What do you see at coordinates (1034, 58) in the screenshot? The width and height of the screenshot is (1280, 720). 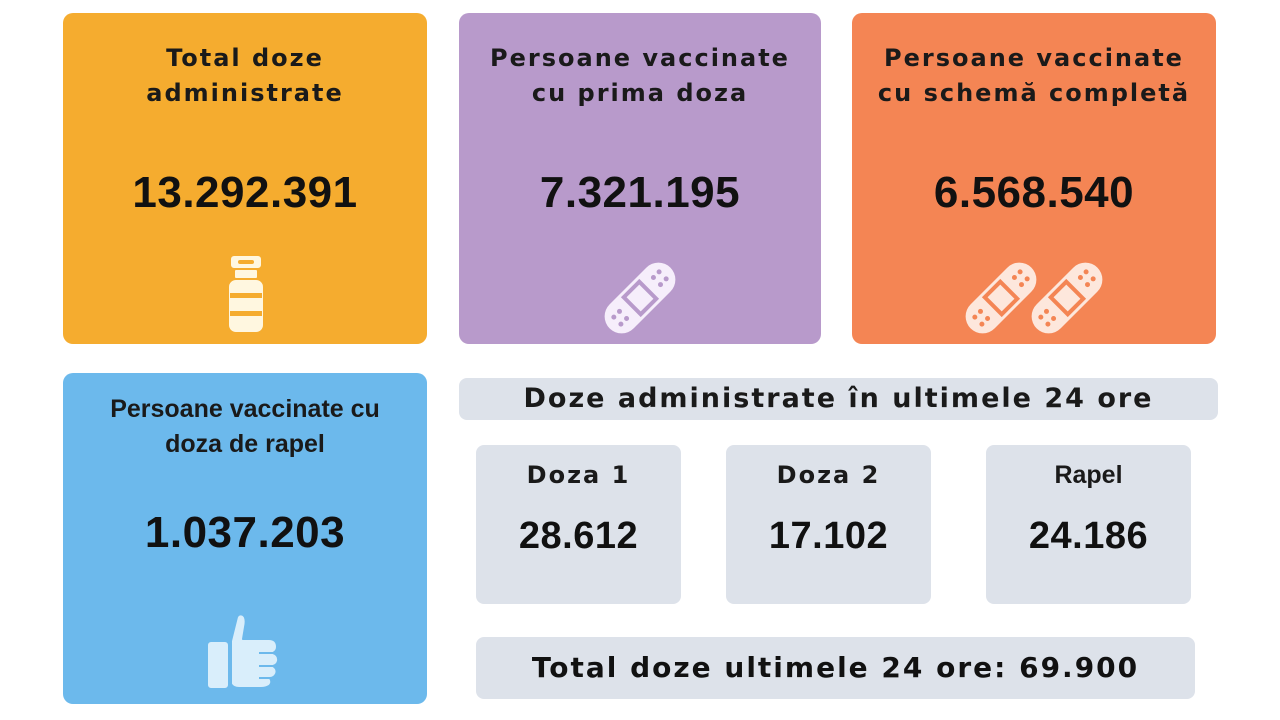 I see `full-scheme-title-line1: Persoane vaccinate` at bounding box center [1034, 58].